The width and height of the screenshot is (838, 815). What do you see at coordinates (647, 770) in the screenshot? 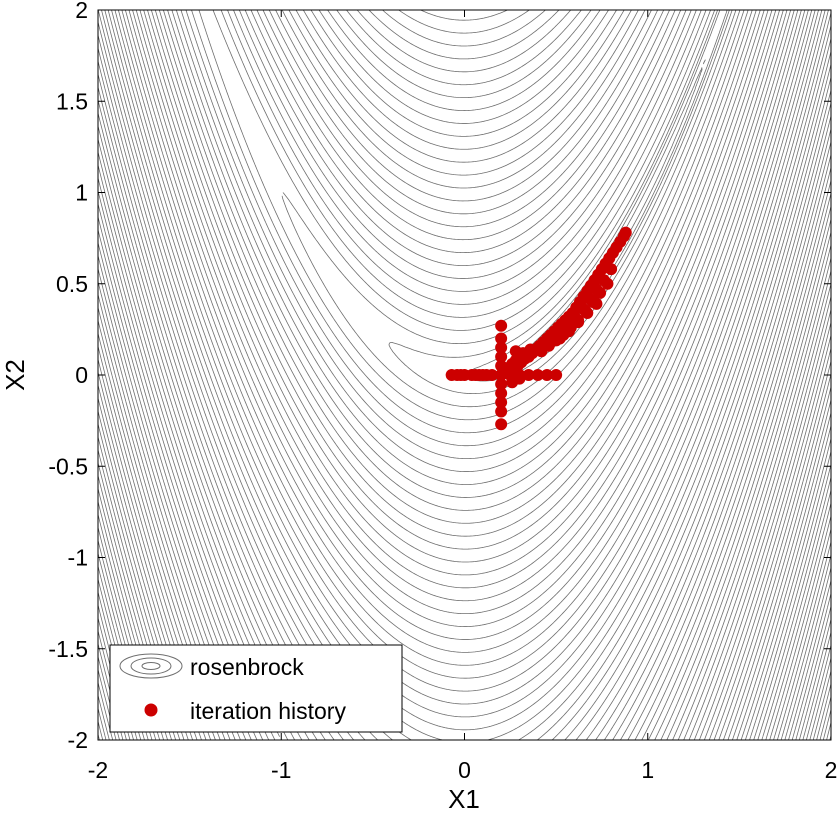
I see `x-tick-label: 1` at bounding box center [647, 770].